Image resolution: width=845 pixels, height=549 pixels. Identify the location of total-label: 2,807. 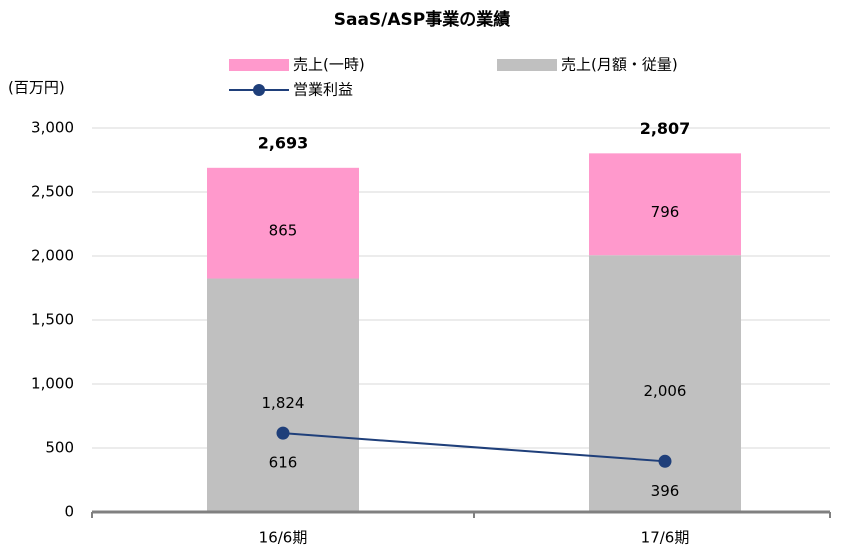
(665, 128).